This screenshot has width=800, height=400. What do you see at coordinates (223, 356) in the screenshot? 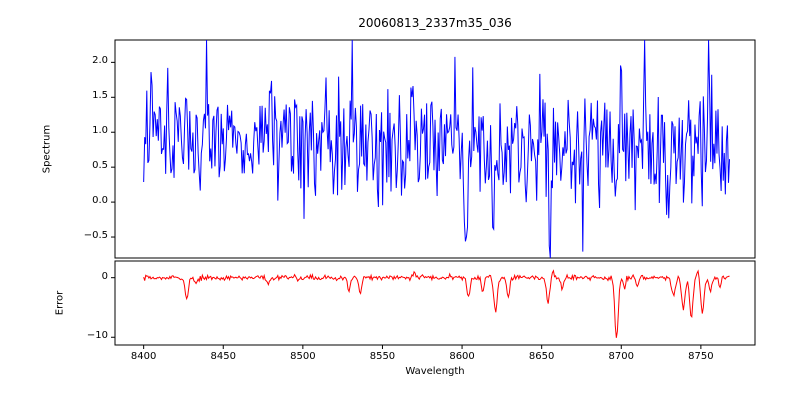
I see `x-tick-label: 8450` at bounding box center [223, 356].